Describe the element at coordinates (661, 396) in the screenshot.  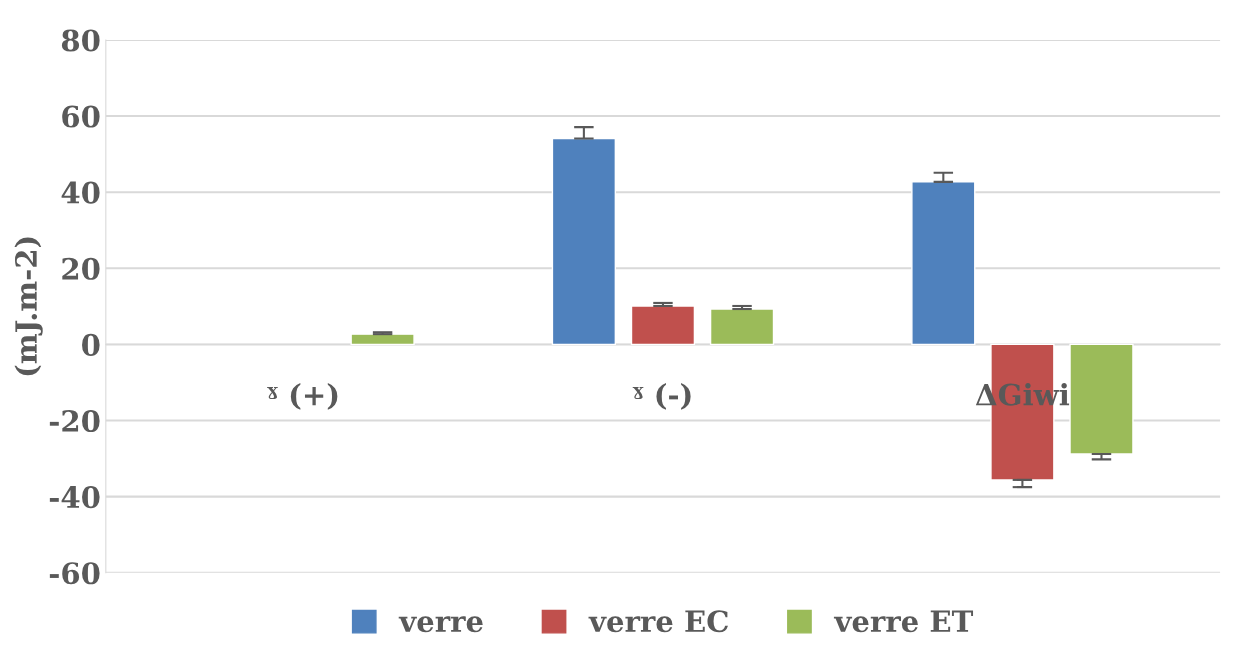
I see `x-tick-label: ˠ (-)` at that location.